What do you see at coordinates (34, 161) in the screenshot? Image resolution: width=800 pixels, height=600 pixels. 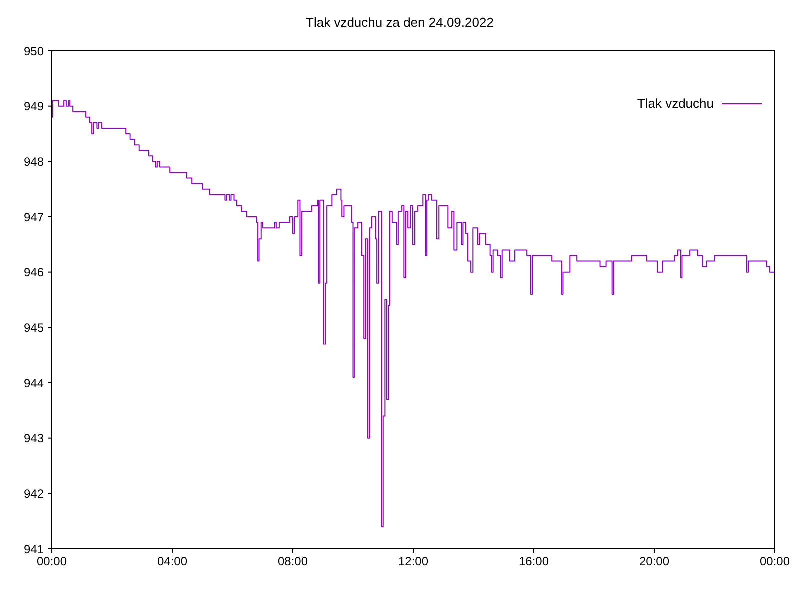 I see `y-tick-label: 948` at bounding box center [34, 161].